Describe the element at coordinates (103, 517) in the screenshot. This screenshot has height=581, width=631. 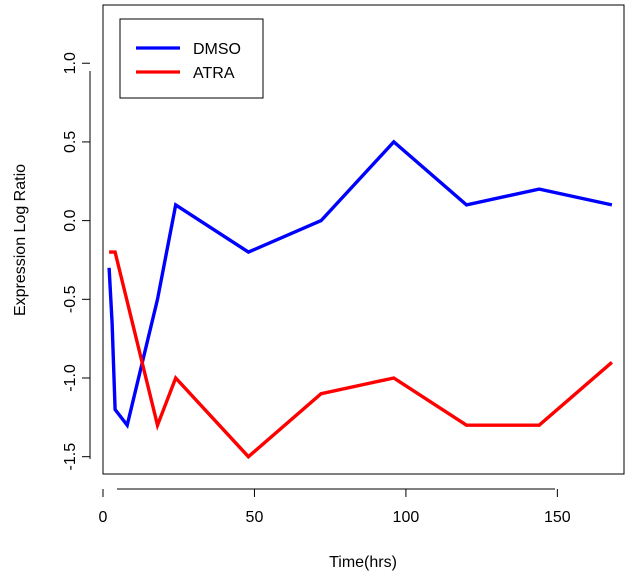
I see `x-tick-label: 0` at that location.